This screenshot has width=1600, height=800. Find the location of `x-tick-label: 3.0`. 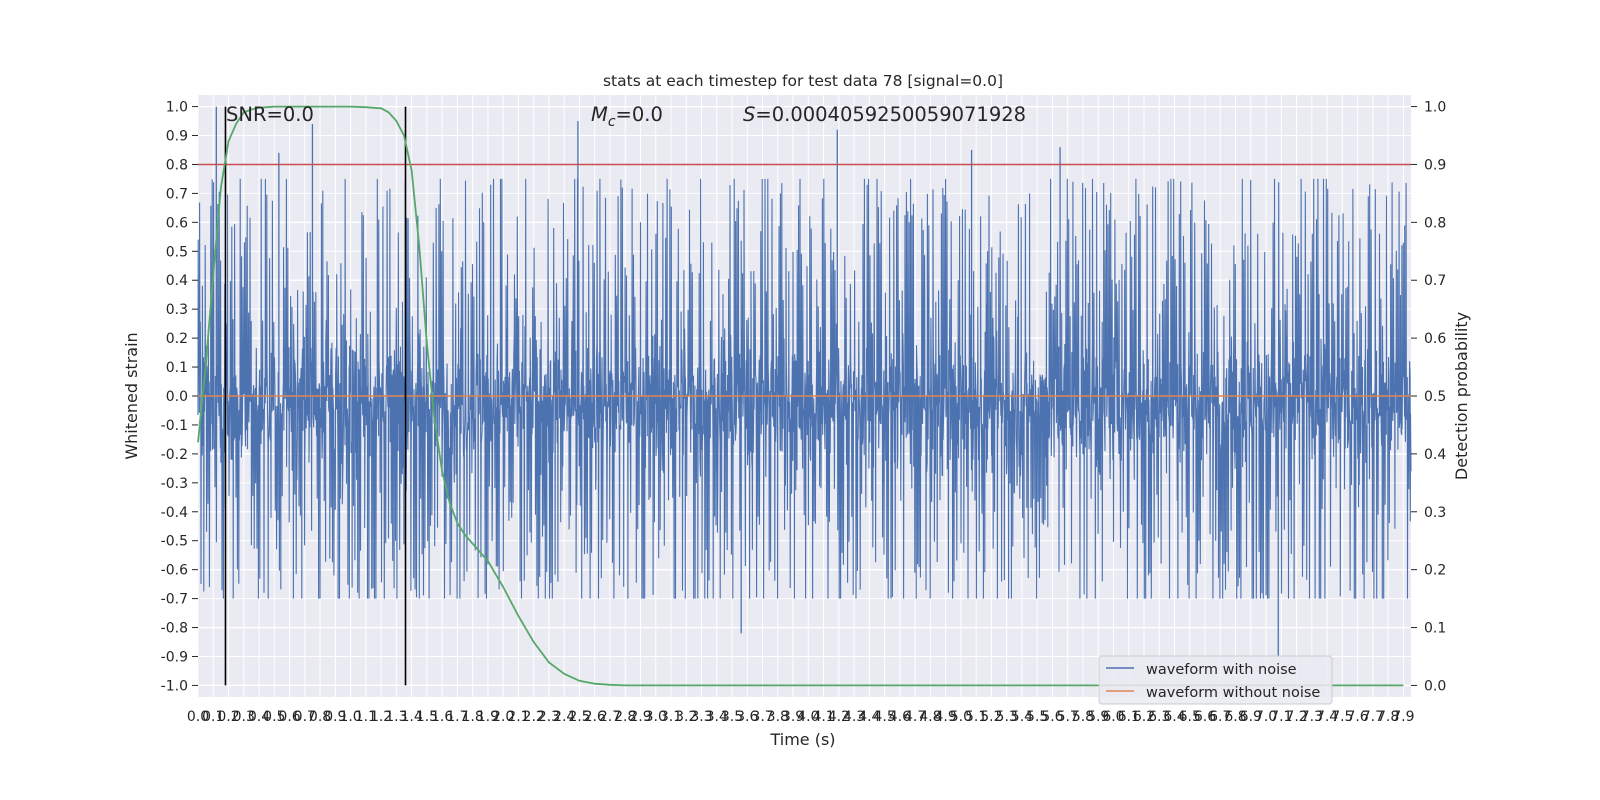

x-tick-label: 3.0 is located at coordinates (656, 717).